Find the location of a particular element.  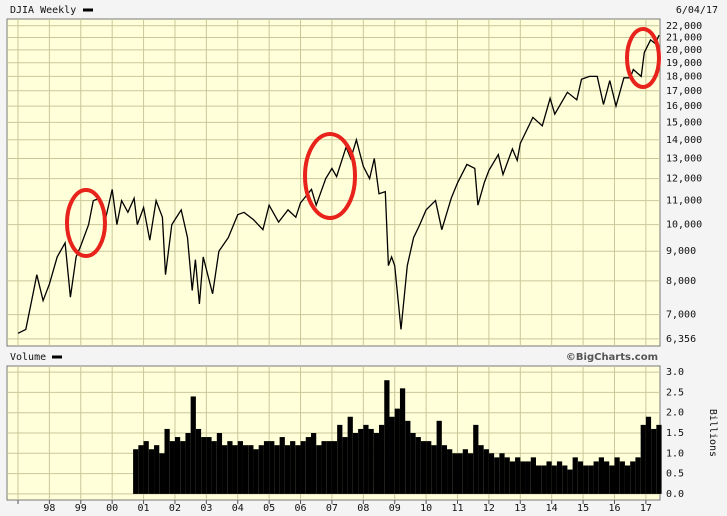

y-tick-label: 18,000 is located at coordinates (684, 76).